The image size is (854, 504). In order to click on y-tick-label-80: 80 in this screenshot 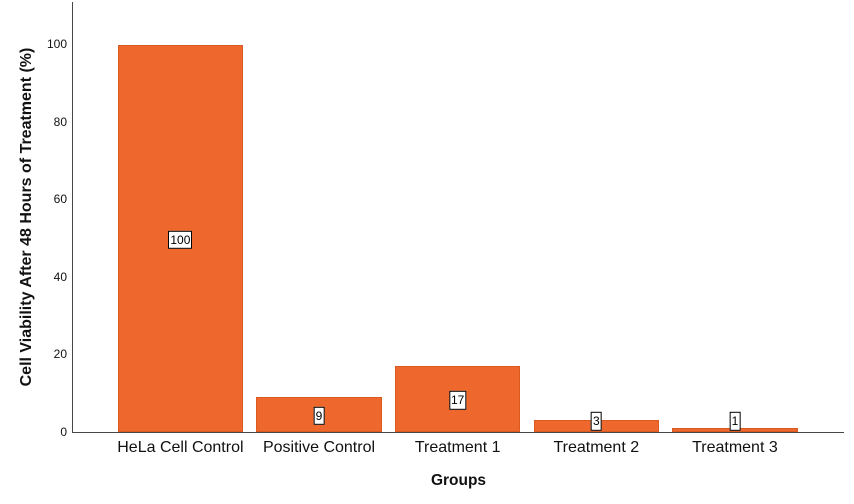, I will do `click(60, 121)`.